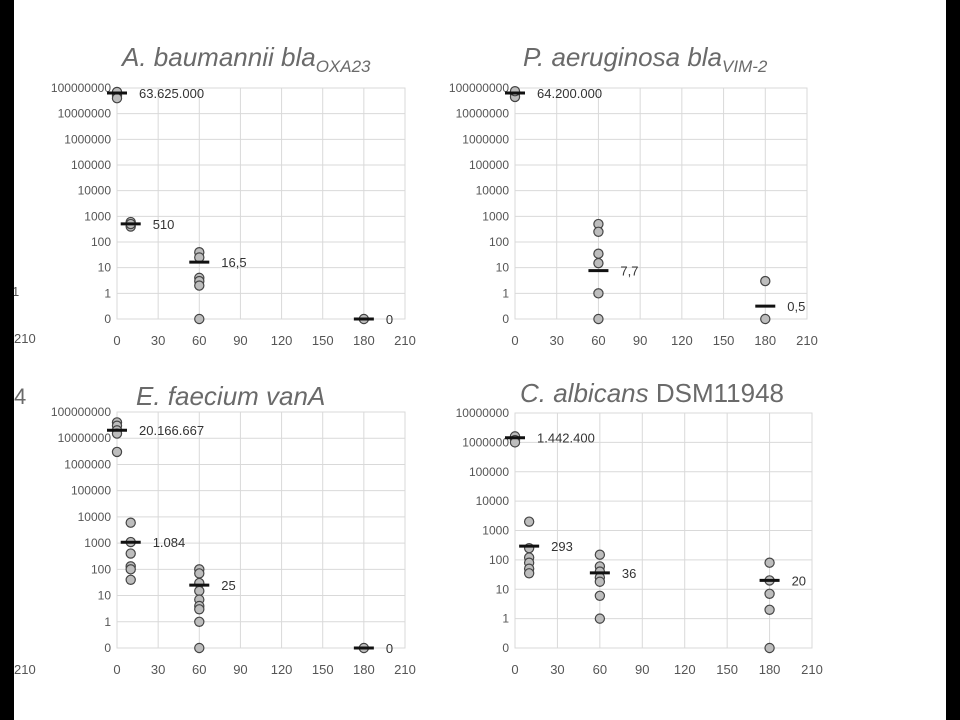 The image size is (960, 720). I want to click on edge-fragment-1: 1, so click(17, 291).